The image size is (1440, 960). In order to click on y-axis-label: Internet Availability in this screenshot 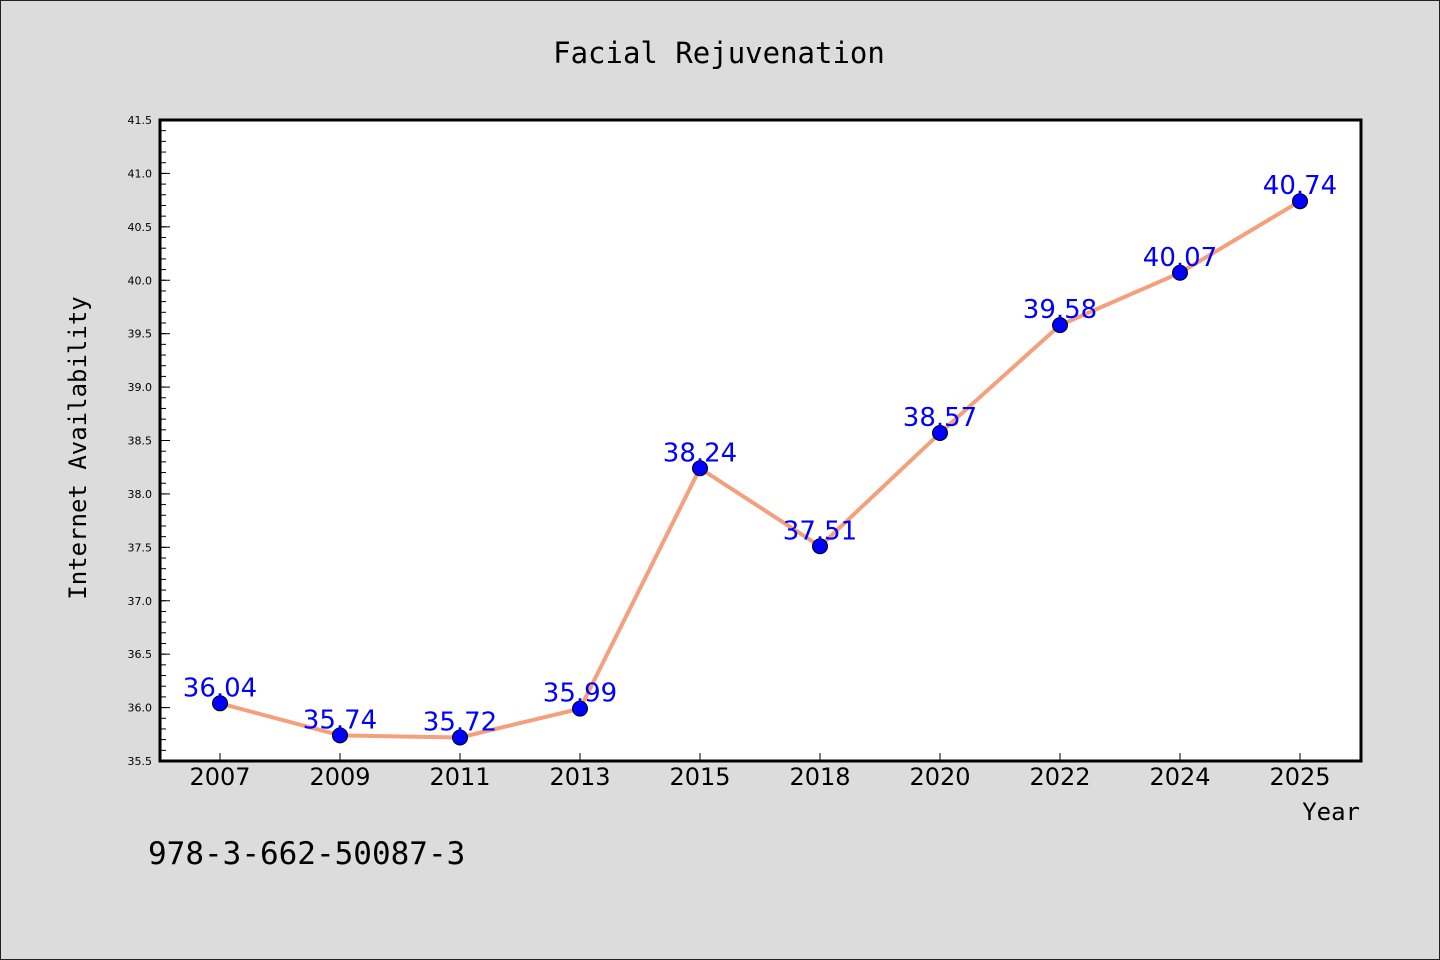, I will do `click(78, 447)`.